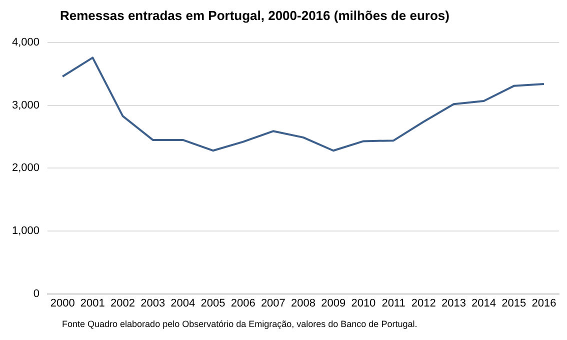  I want to click on chart-title: Remessas entradas em Portugal, 2000-2016 (milhões de euros), so click(255, 15).